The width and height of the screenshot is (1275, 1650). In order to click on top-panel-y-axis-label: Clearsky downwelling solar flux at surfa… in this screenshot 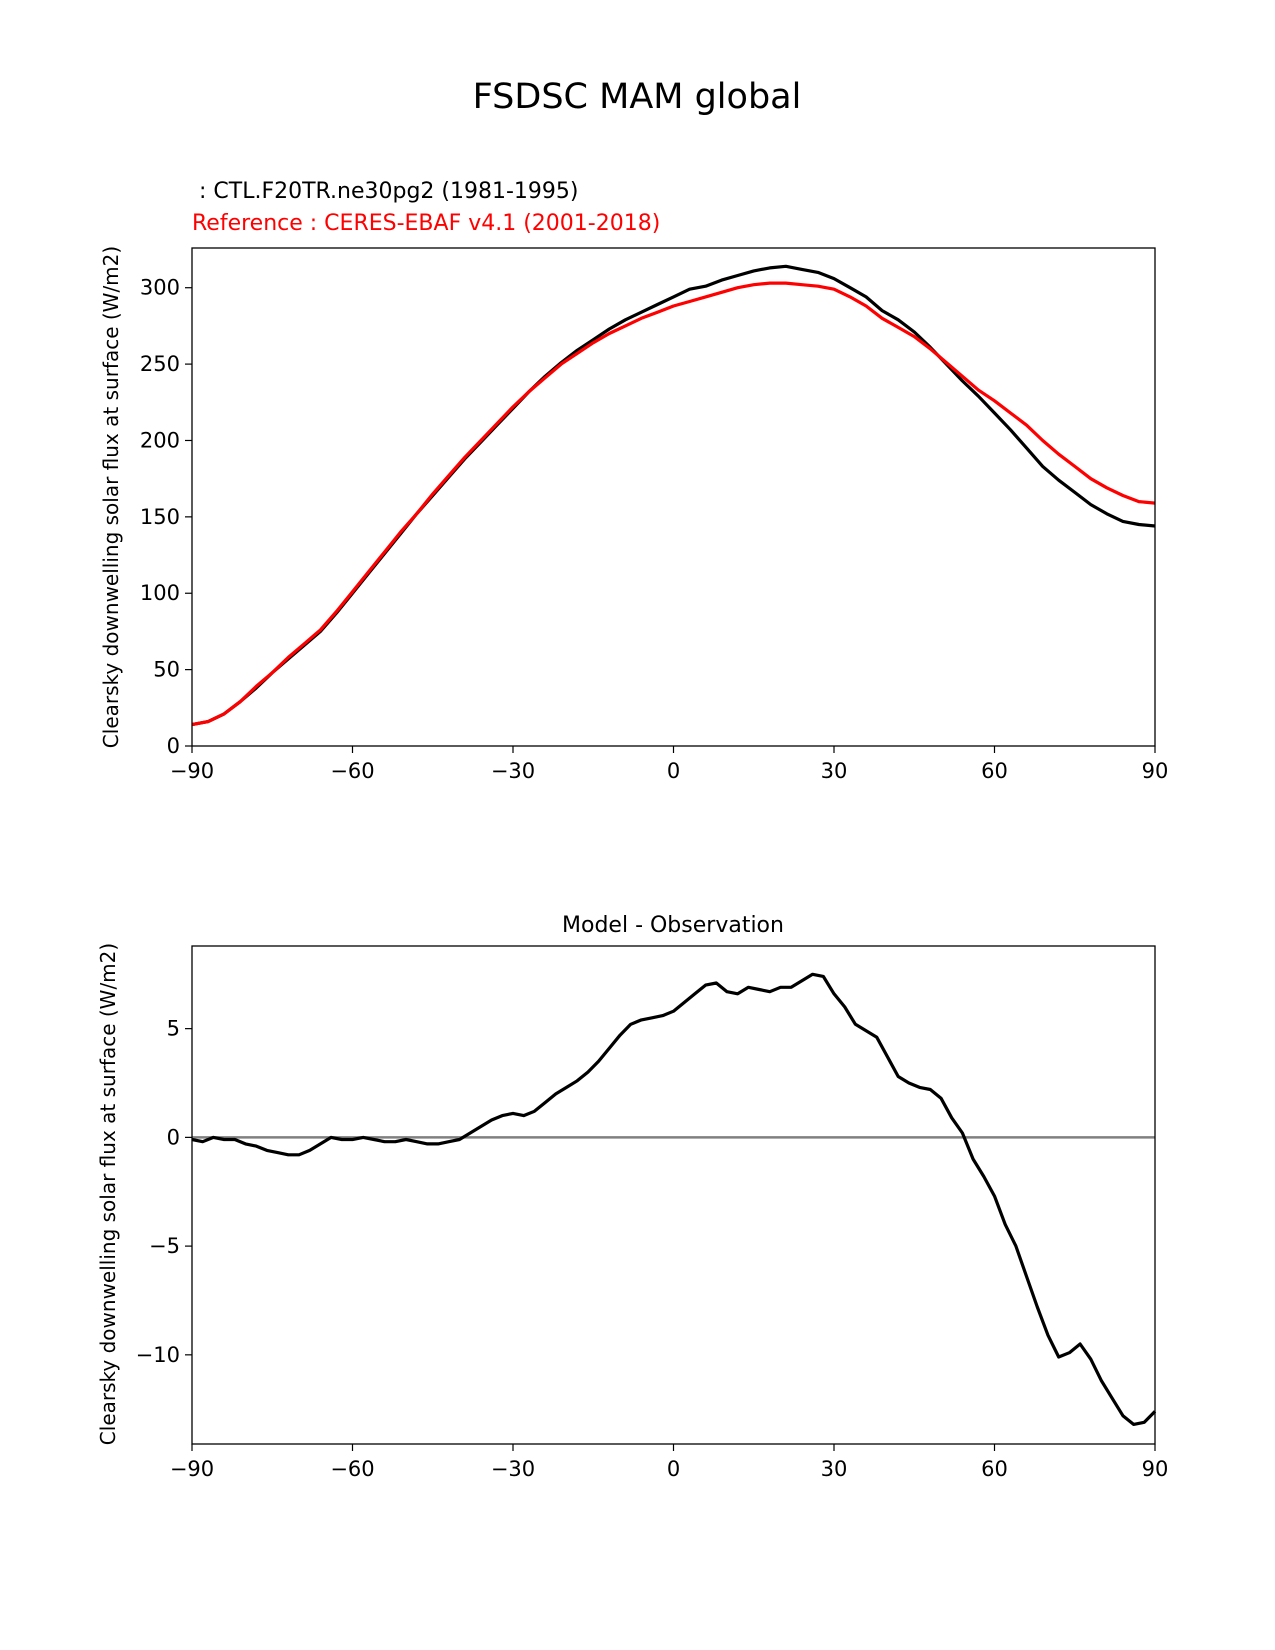, I will do `click(111, 497)`.